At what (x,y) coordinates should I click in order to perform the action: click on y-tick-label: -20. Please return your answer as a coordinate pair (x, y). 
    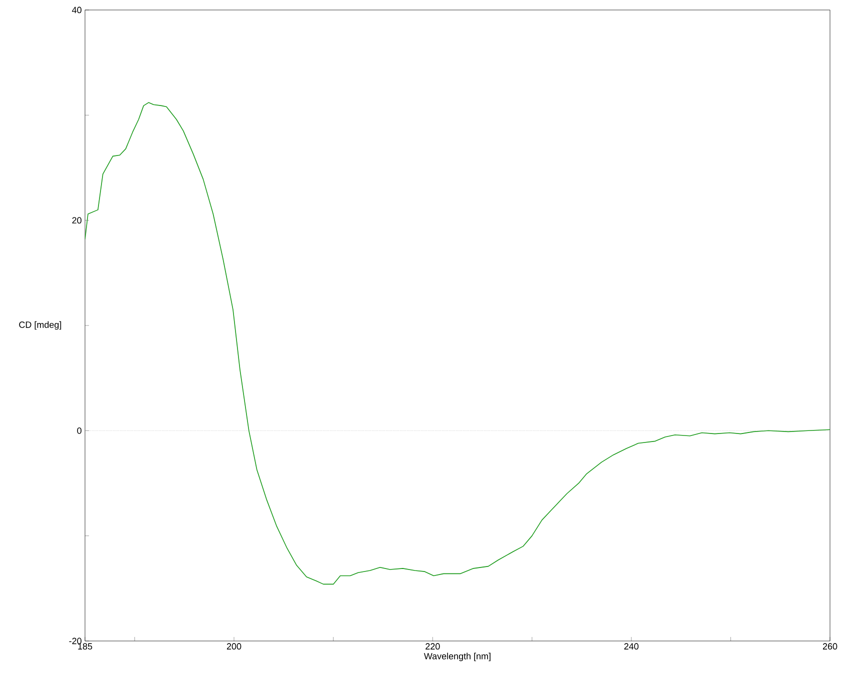
    Looking at the image, I should click on (75, 641).